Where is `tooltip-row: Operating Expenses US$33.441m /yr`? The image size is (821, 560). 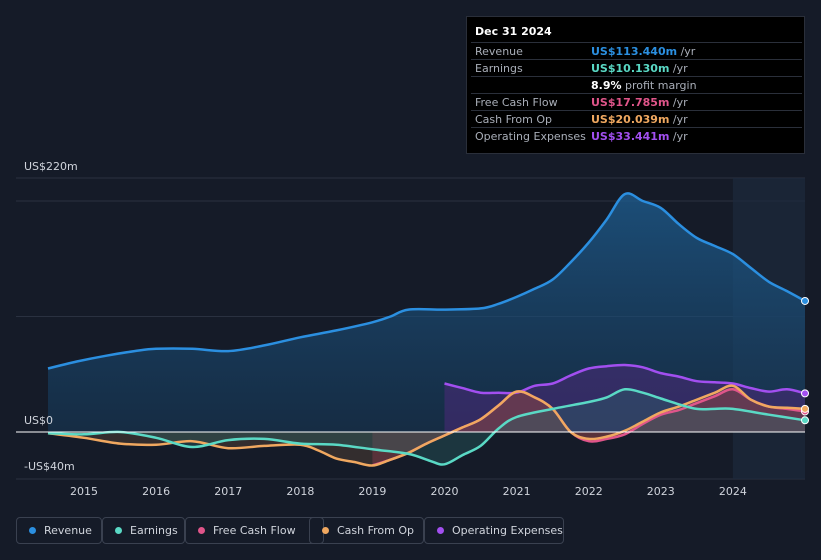 tooltip-row: Operating Expenses US$33.441m /yr is located at coordinates (636, 136).